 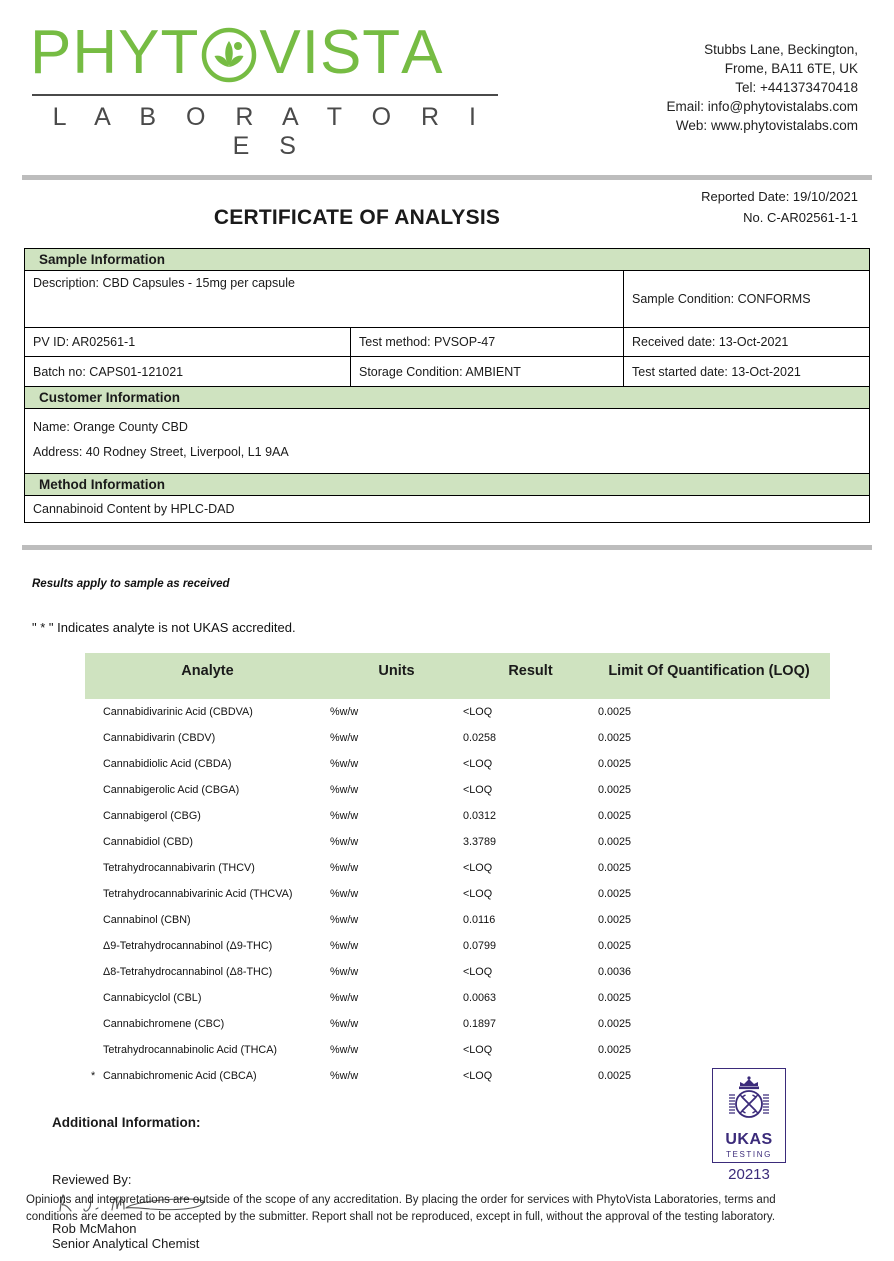 I want to click on ukas-crown-icon, so click(x=749, y=1097).